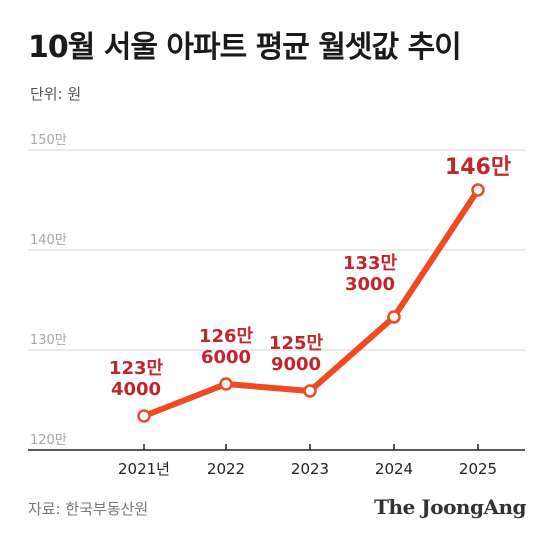 The image size is (560, 546). I want to click on data-label: 133만 3000, so click(370, 274).